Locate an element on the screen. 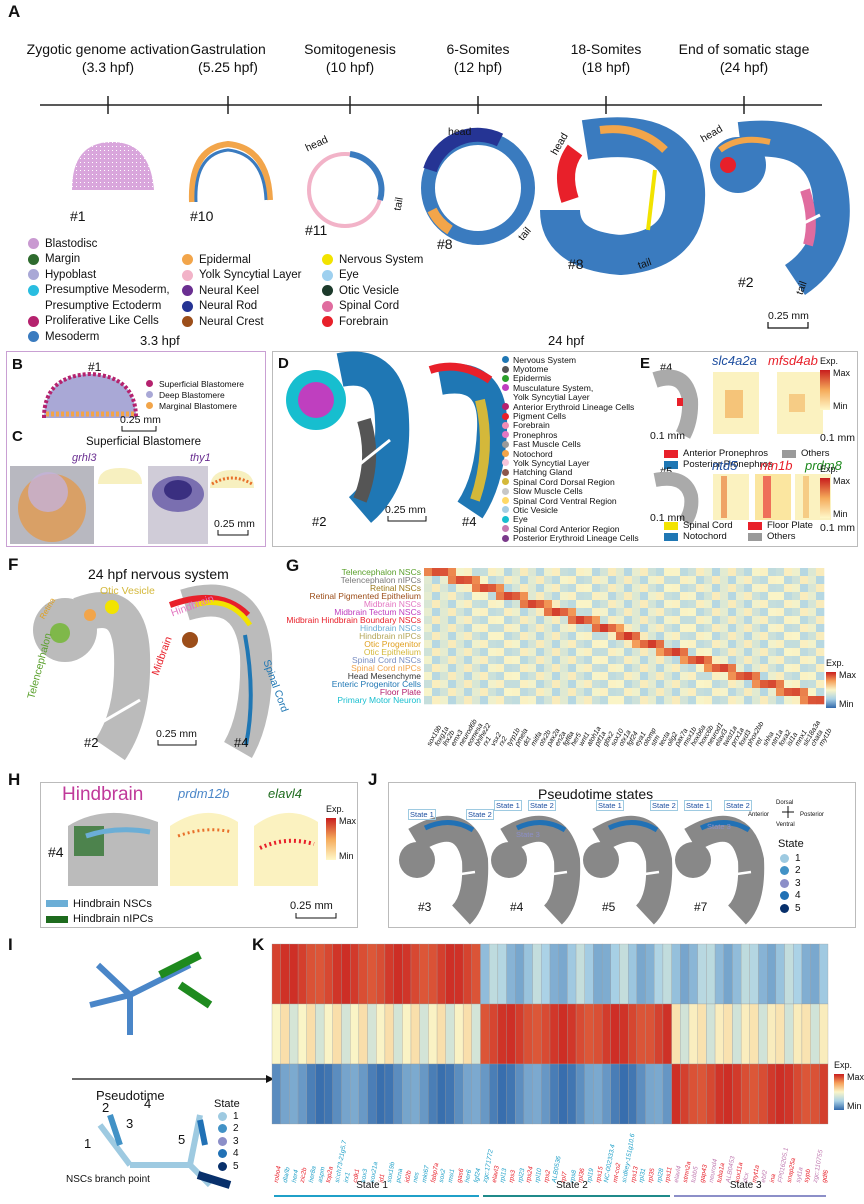 The image size is (864, 1204). heatmap-row-label: Spinal Cord NSCs is located at coordinates (386, 659).